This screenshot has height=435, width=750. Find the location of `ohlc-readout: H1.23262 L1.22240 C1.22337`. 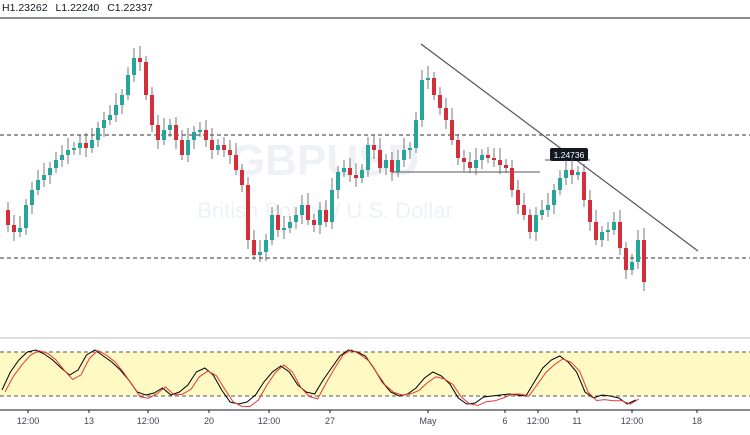

ohlc-readout: H1.23262 L1.22240 C1.22337 is located at coordinates (80, 8).